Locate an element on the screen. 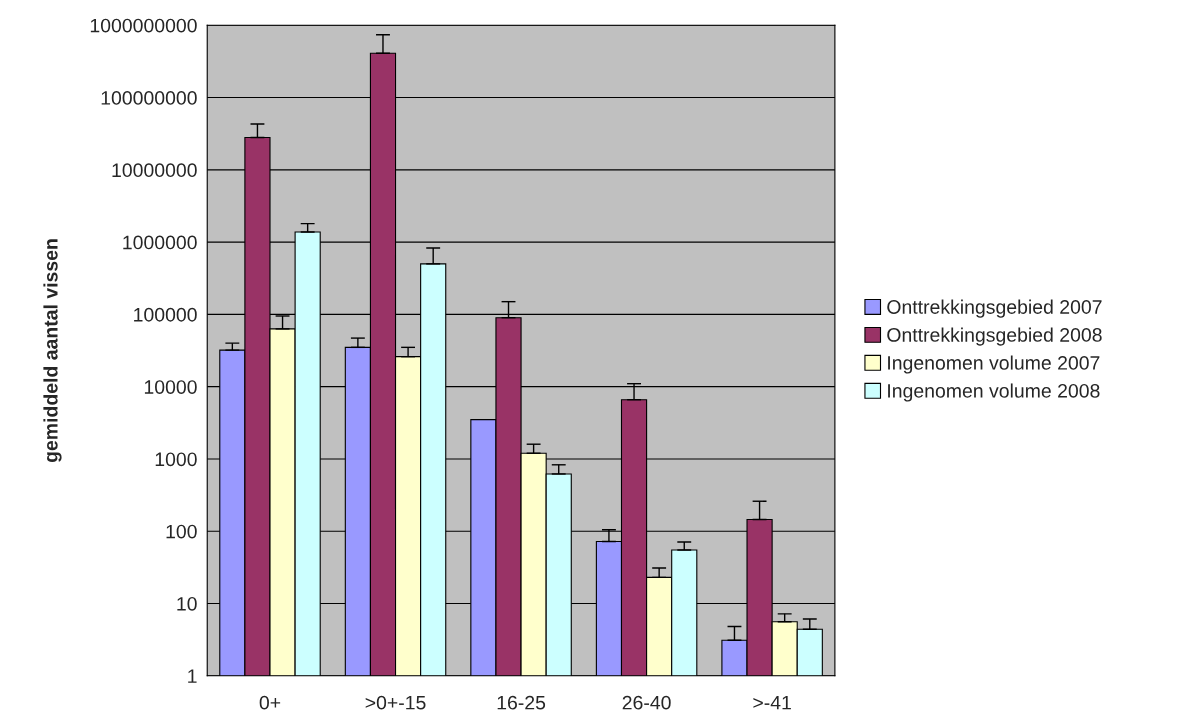  legend-label: Ingenomen volume 2007 is located at coordinates (994, 364).